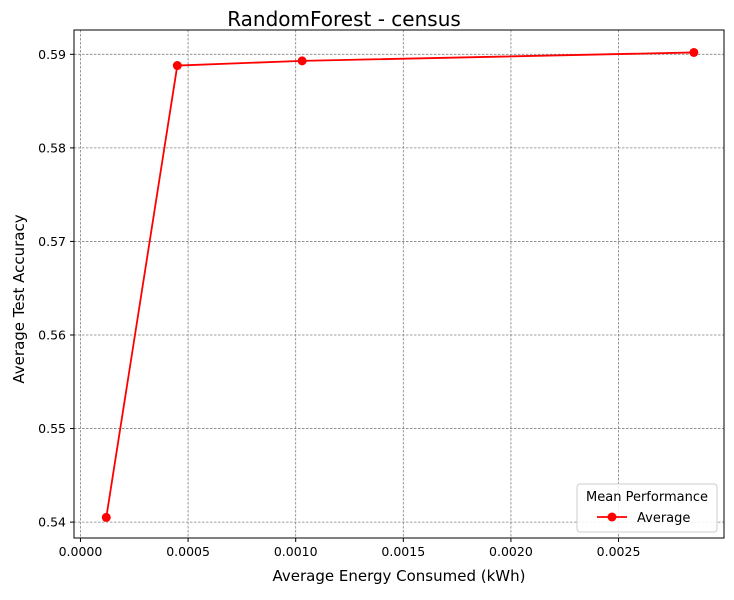 This screenshot has height=600, width=734. Describe the element at coordinates (647, 508) in the screenshot. I see `legend: Mean Performance Average` at that location.